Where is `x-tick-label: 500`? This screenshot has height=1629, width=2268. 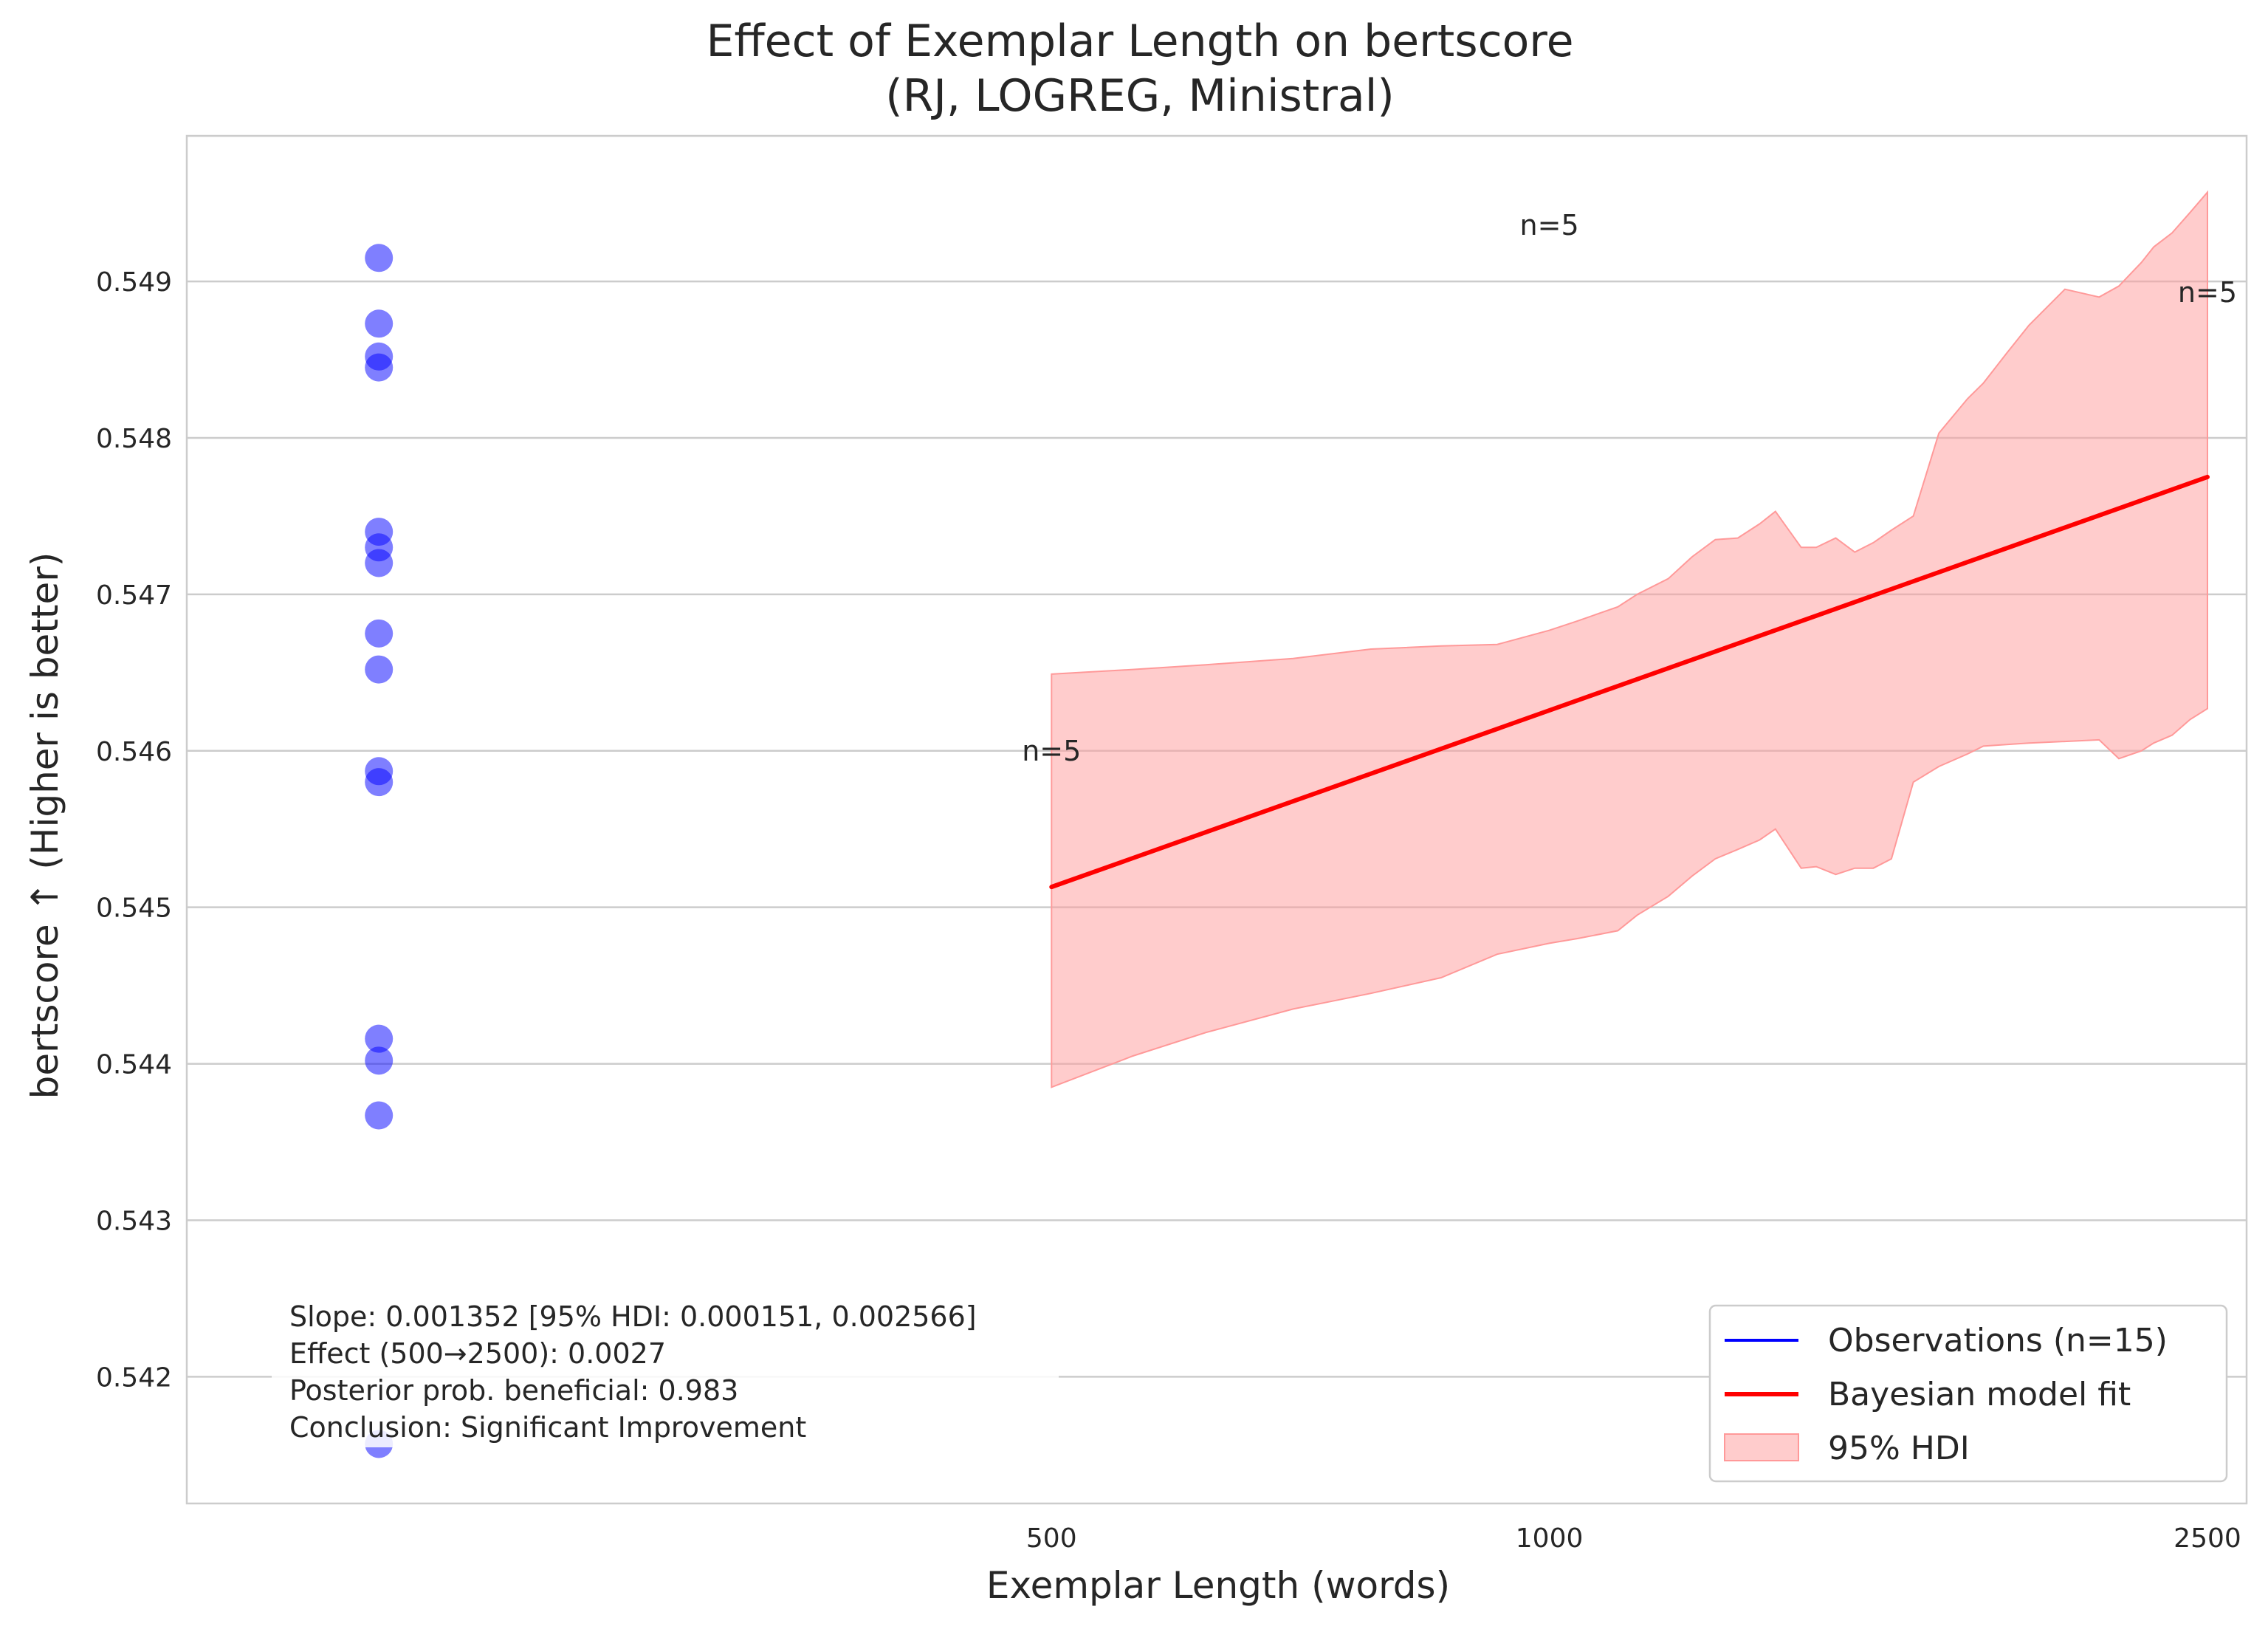 x-tick-label: 500 is located at coordinates (1051, 1539).